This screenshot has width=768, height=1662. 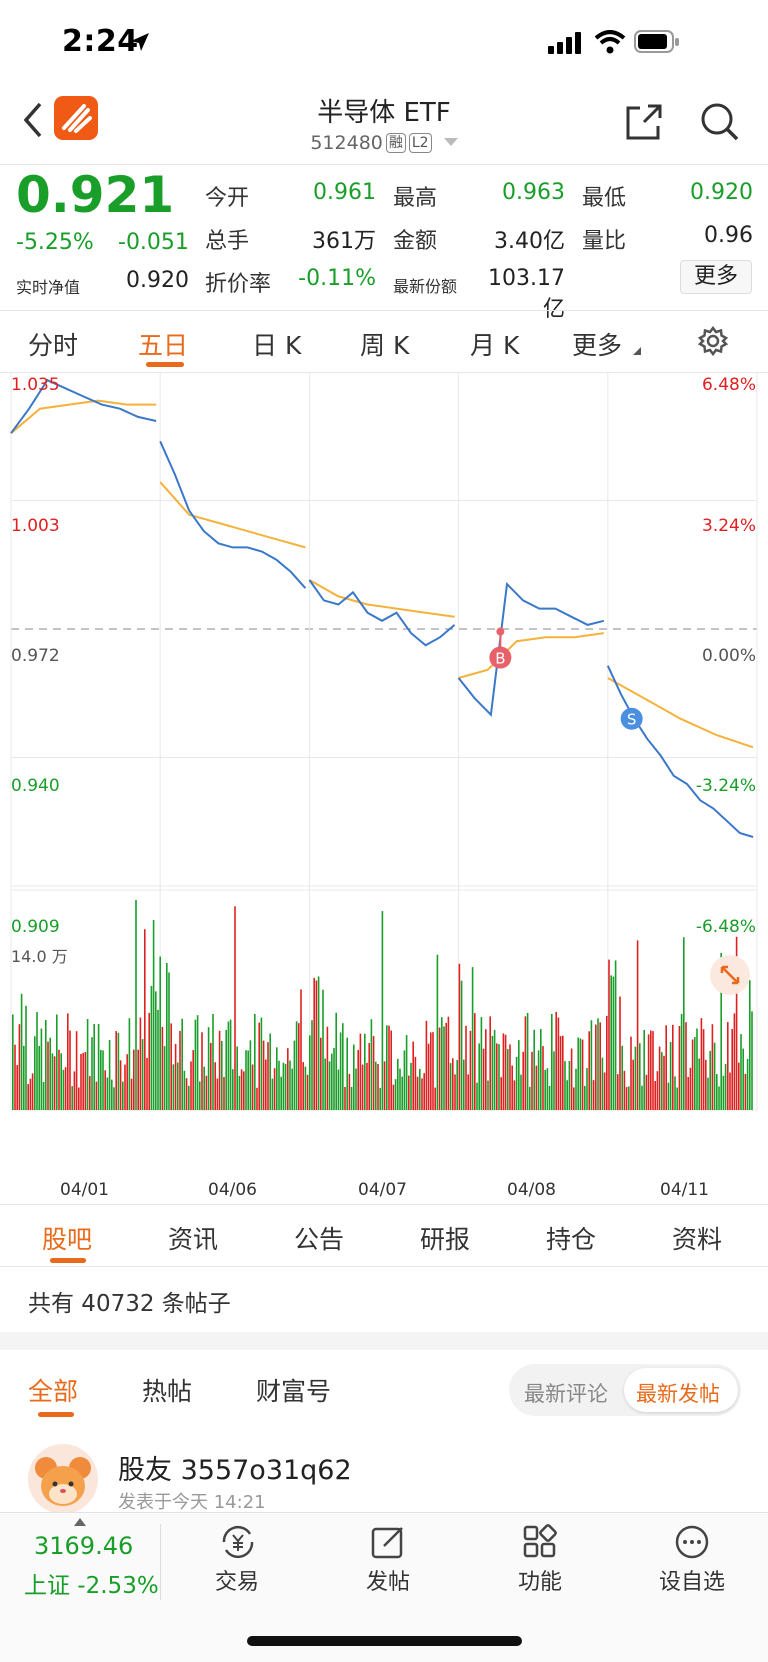 What do you see at coordinates (697, 1239) in the screenshot?
I see `tab-profile: 资料` at bounding box center [697, 1239].